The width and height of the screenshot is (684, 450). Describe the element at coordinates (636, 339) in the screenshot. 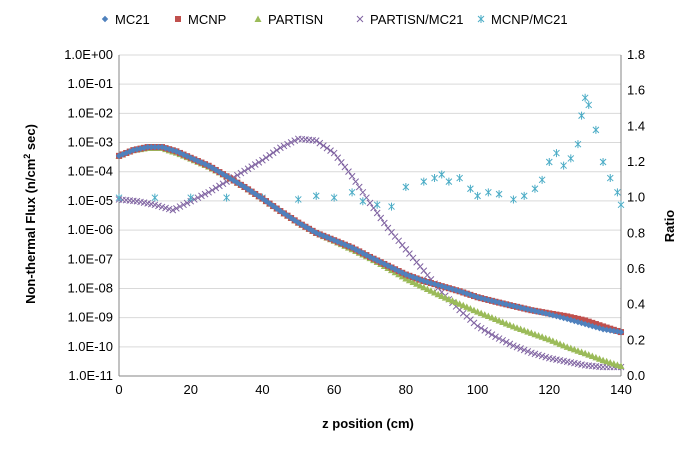

I see `y-right-tick-label: 0.2` at that location.